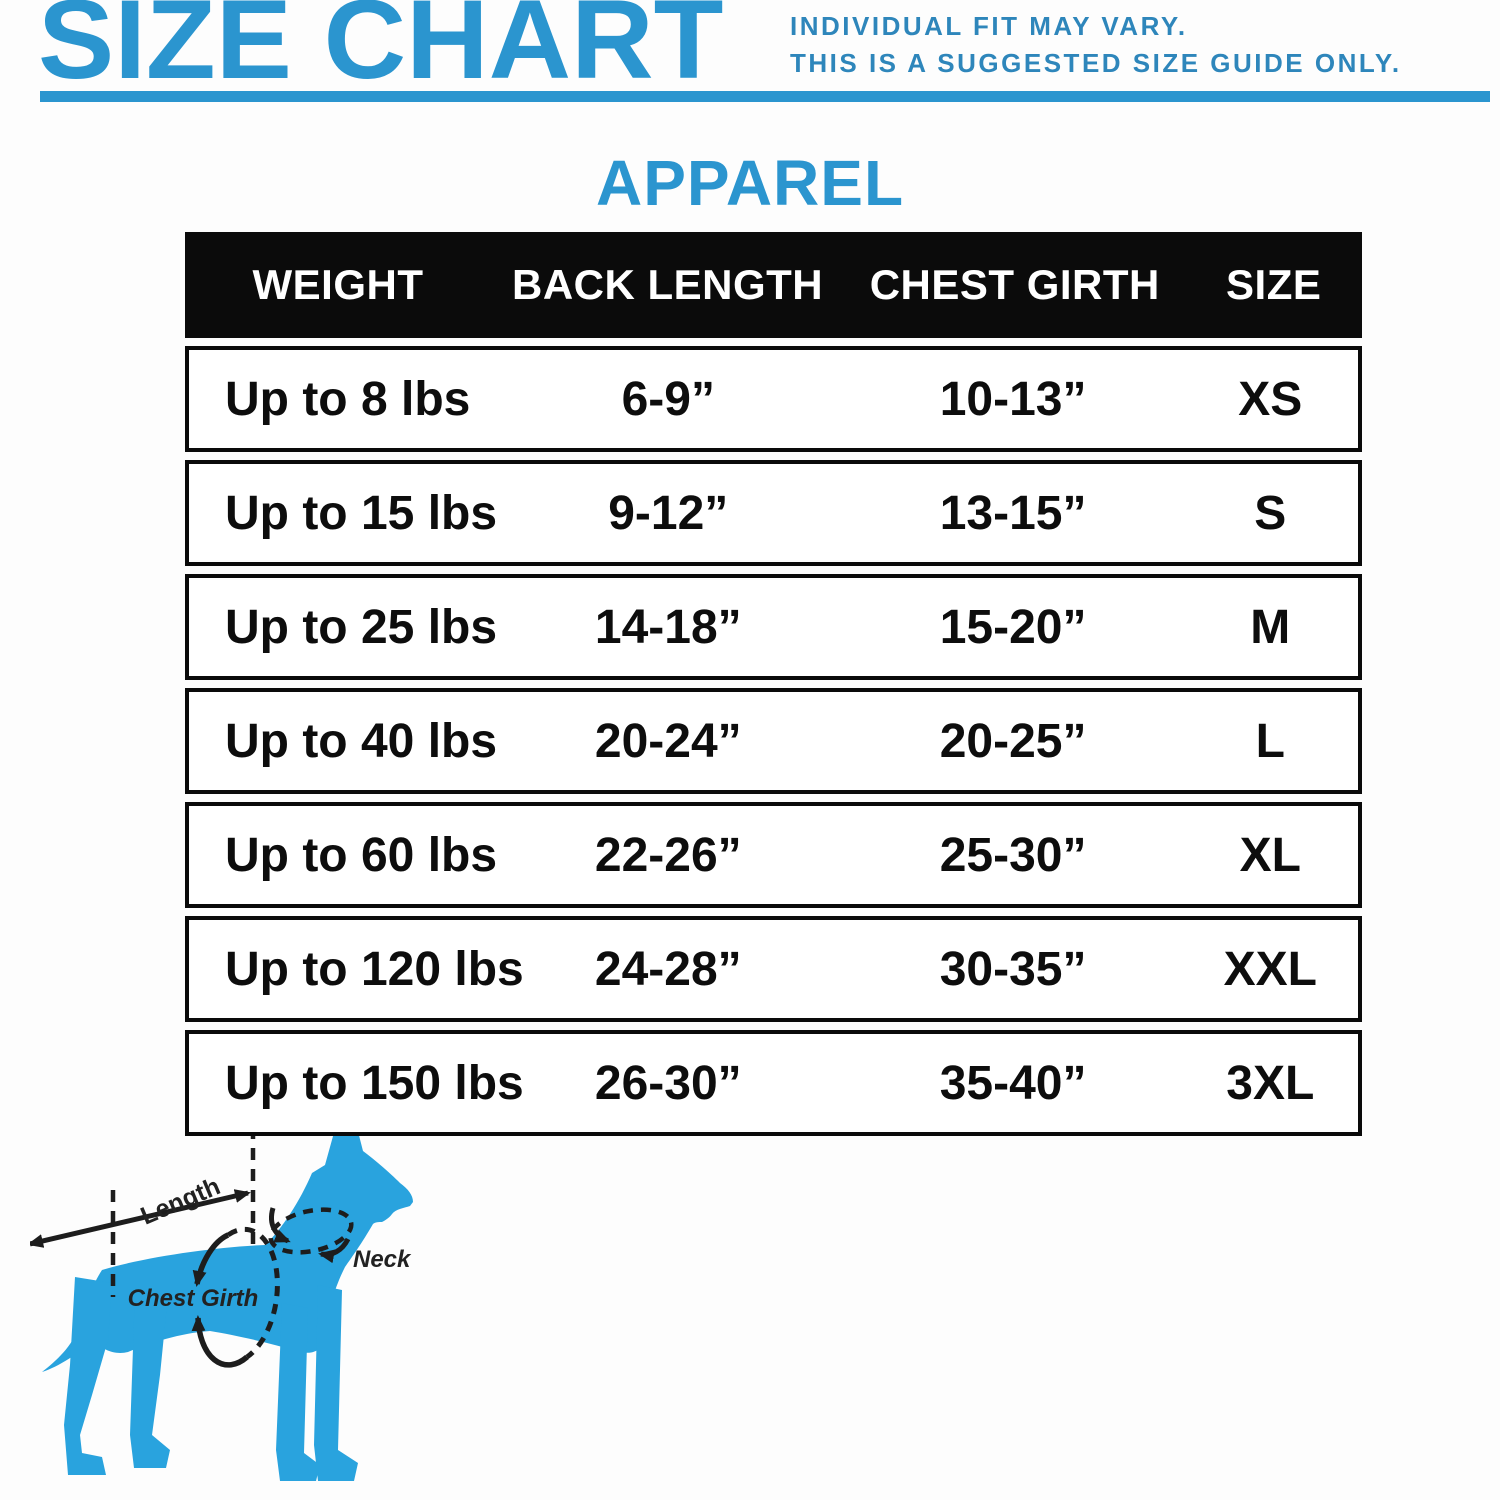  What do you see at coordinates (1013, 399) in the screenshot?
I see `cell-chest-girth: 10-13”` at bounding box center [1013, 399].